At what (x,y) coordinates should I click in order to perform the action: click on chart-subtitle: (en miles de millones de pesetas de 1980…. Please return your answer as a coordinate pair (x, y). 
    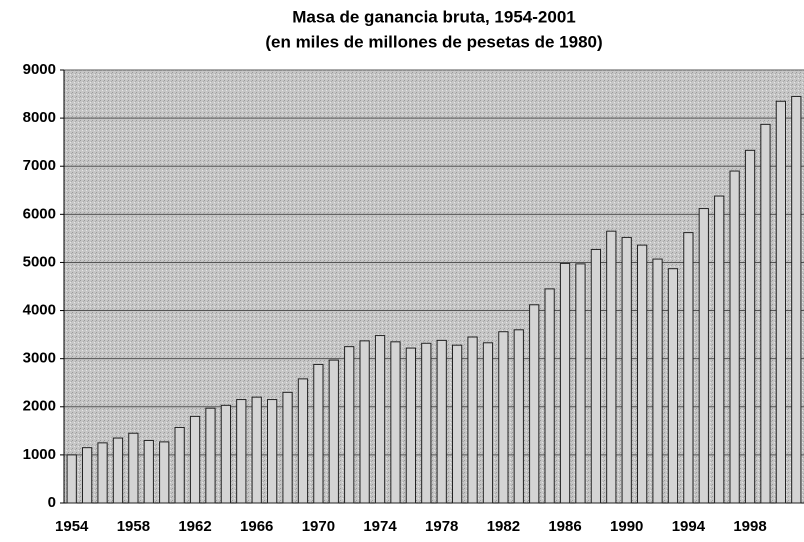
    Looking at the image, I should click on (433, 41).